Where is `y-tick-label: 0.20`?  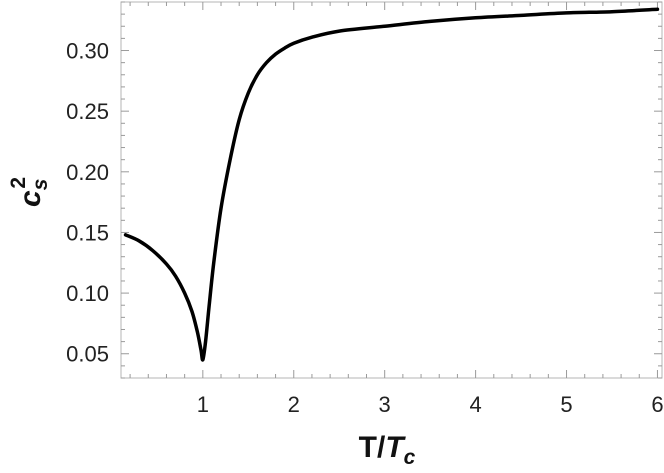
y-tick-label: 0.20 is located at coordinates (87, 172).